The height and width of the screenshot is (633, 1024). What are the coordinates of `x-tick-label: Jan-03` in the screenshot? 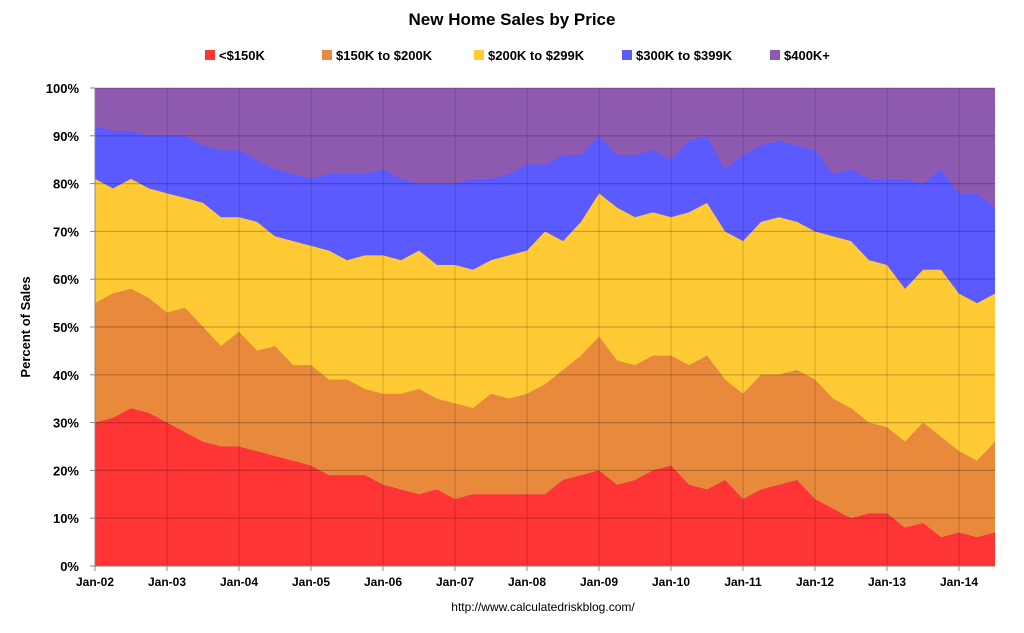 It's located at (167, 582).